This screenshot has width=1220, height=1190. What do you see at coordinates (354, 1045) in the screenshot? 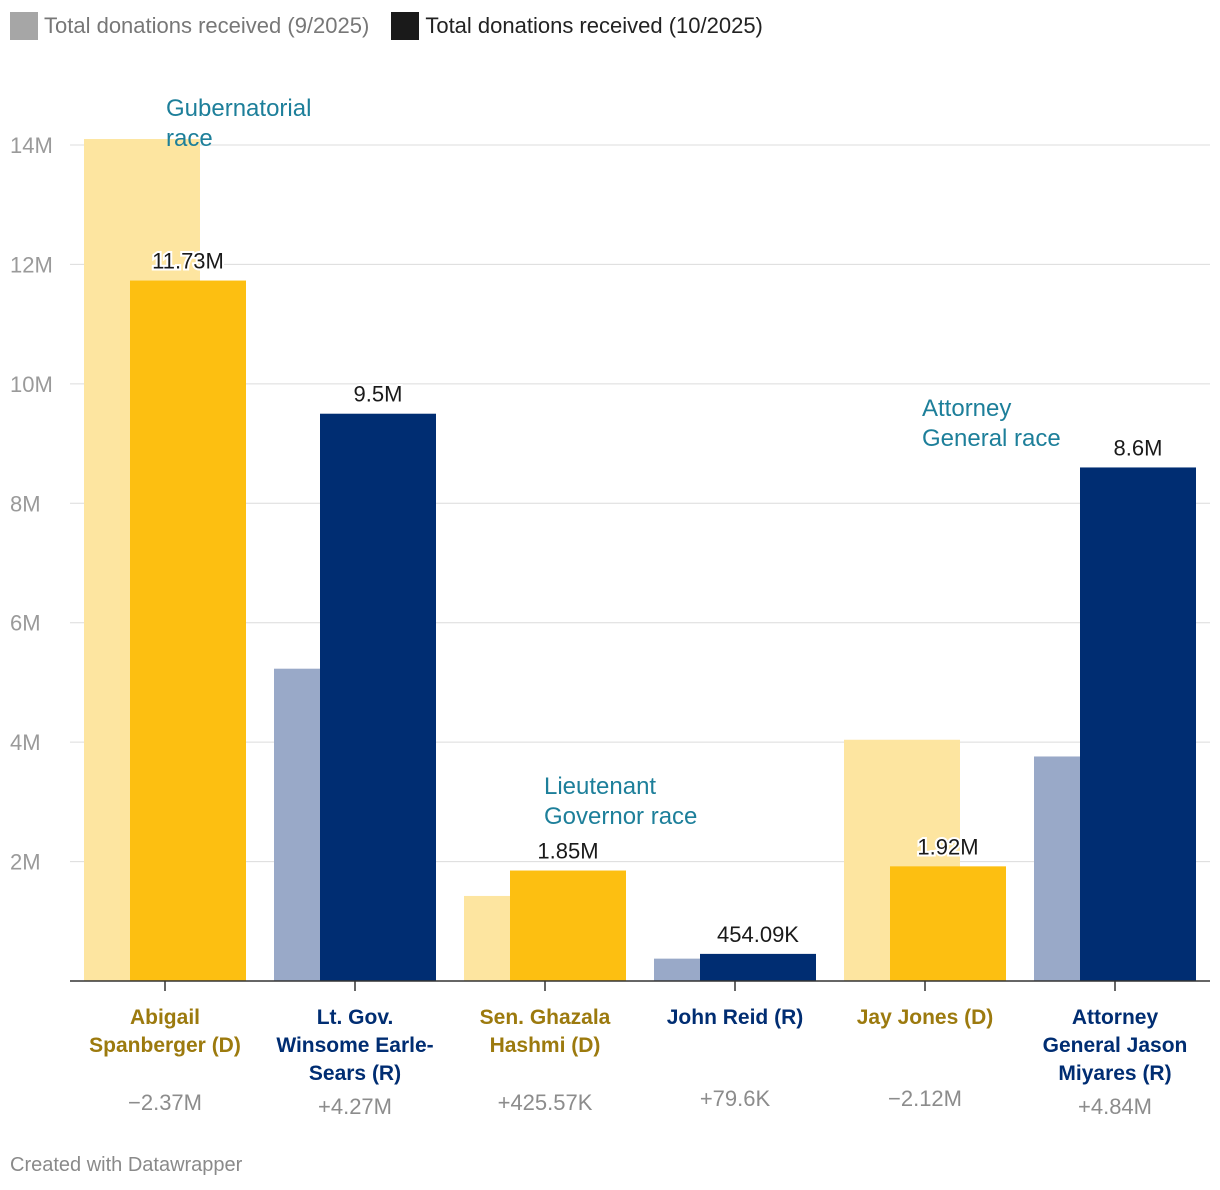
I see `x-tick-label: Winsome Earle-` at bounding box center [354, 1045].